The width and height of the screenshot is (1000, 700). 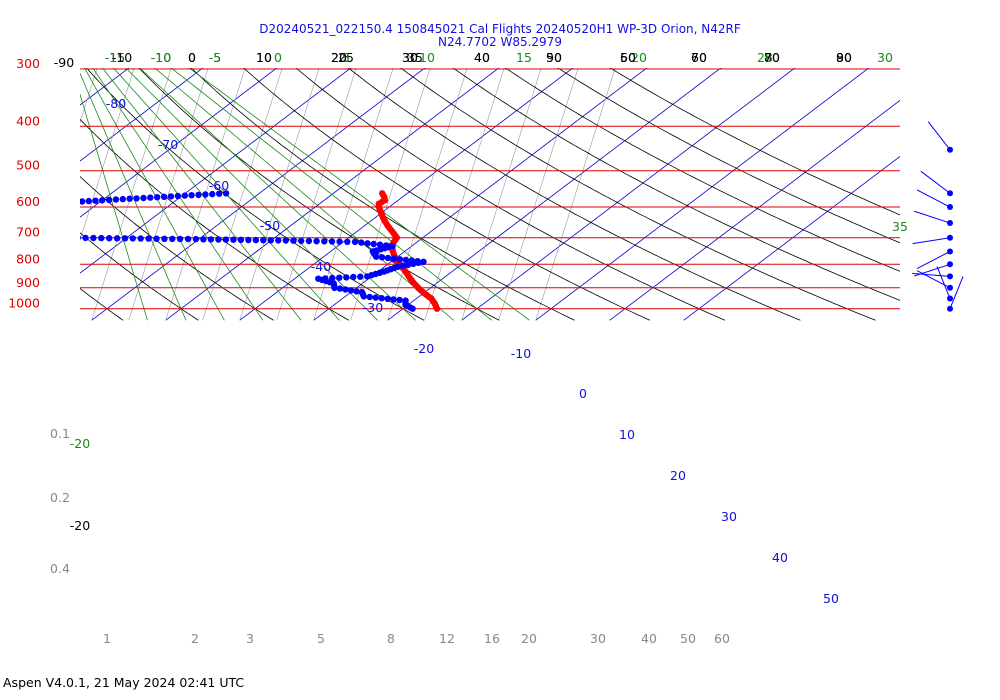 What do you see at coordinates (28, 258) in the screenshot?
I see `pressure-tick-label: 800` at bounding box center [28, 258].